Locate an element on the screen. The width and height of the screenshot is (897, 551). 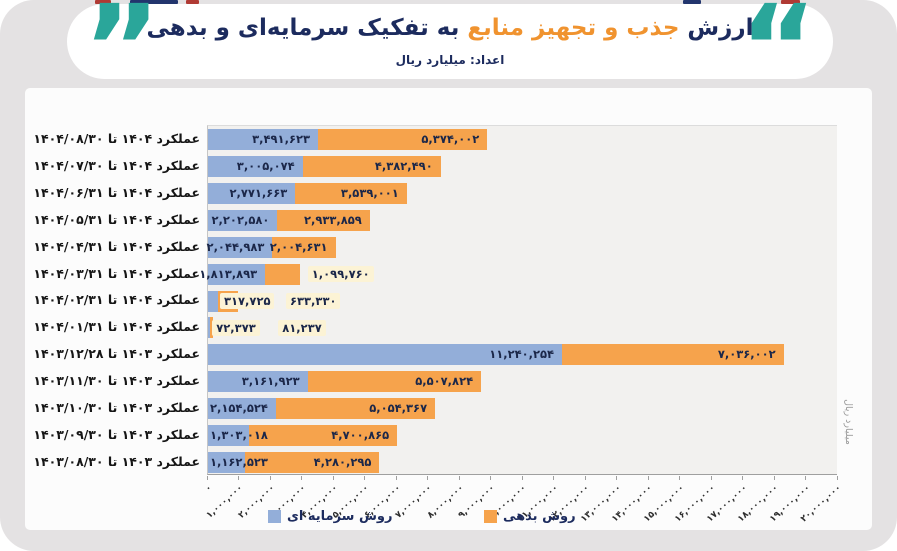
category-label: عملکرد ۱۴۰۴ تا ۱۴۰۴/۰۲/۳۱ is located at coordinates (116, 300).